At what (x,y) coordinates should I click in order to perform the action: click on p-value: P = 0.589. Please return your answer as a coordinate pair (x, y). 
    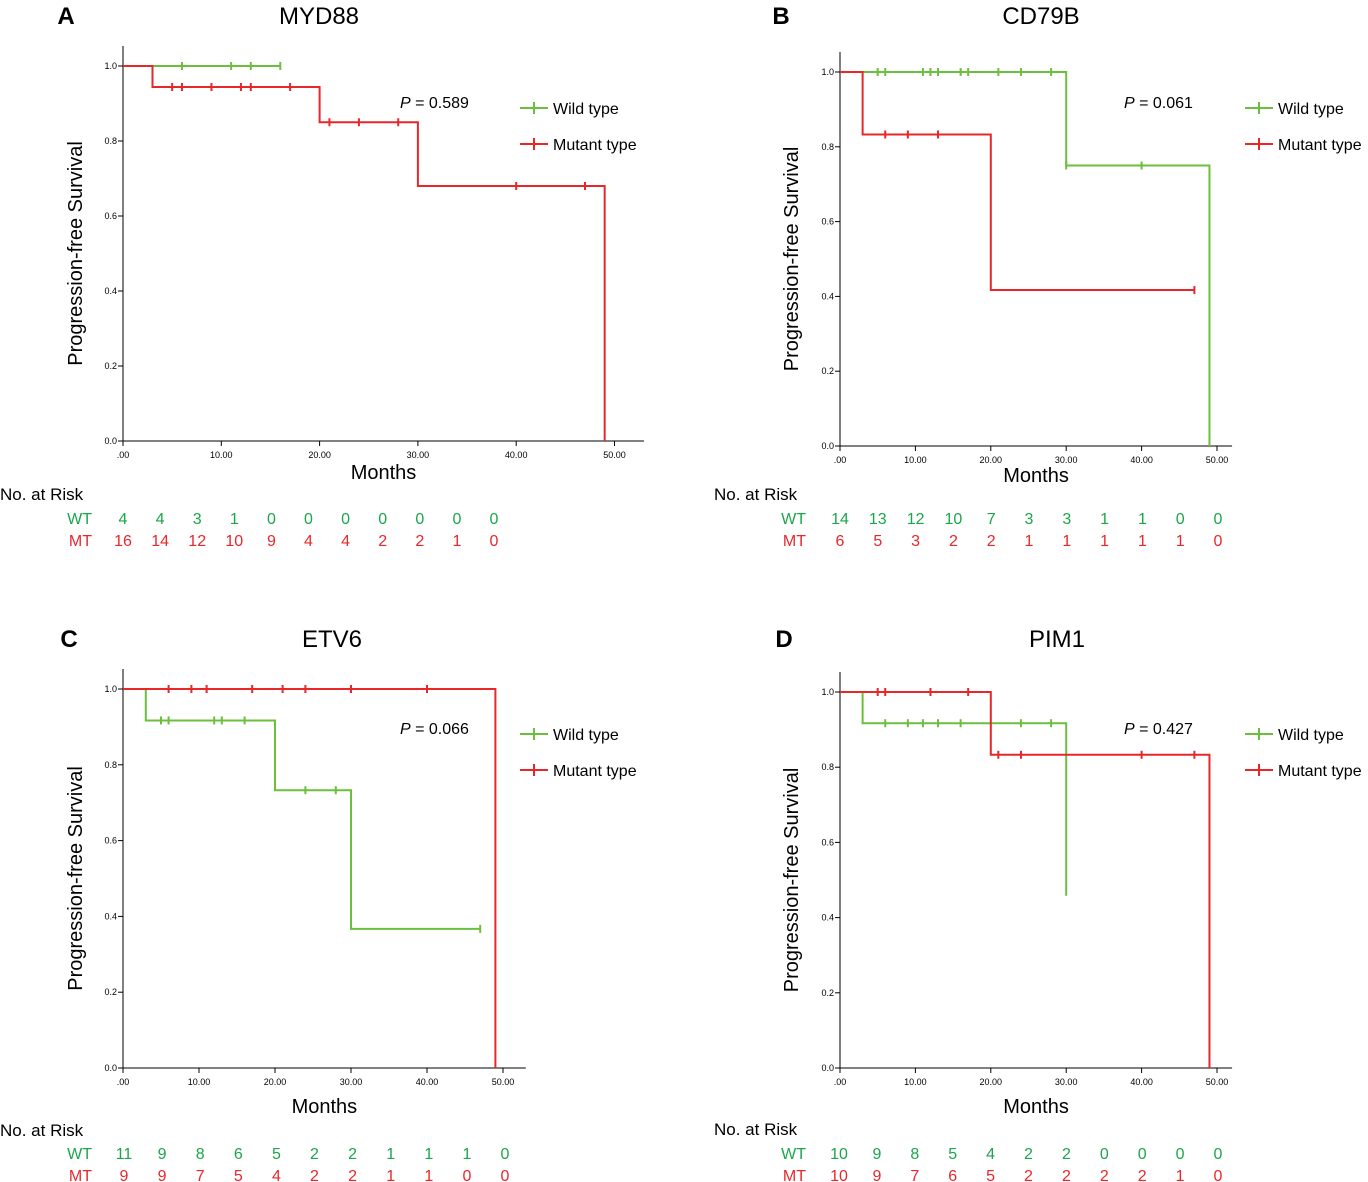
    Looking at the image, I should click on (434, 103).